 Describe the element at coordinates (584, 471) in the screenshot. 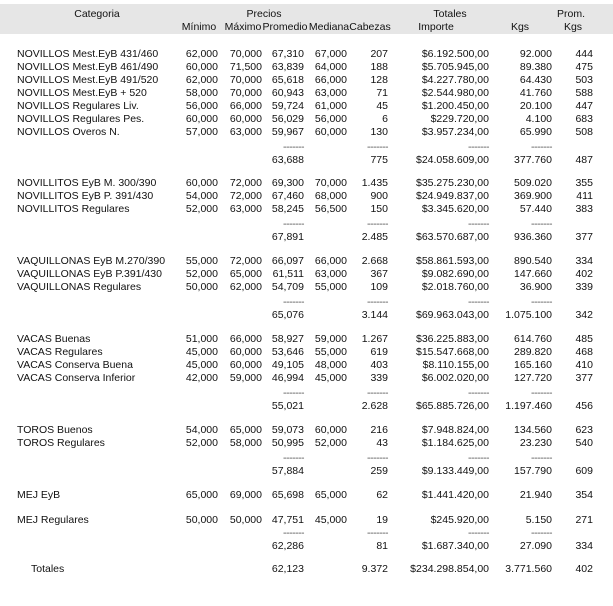

I see `subtotal-prom: 609` at that location.